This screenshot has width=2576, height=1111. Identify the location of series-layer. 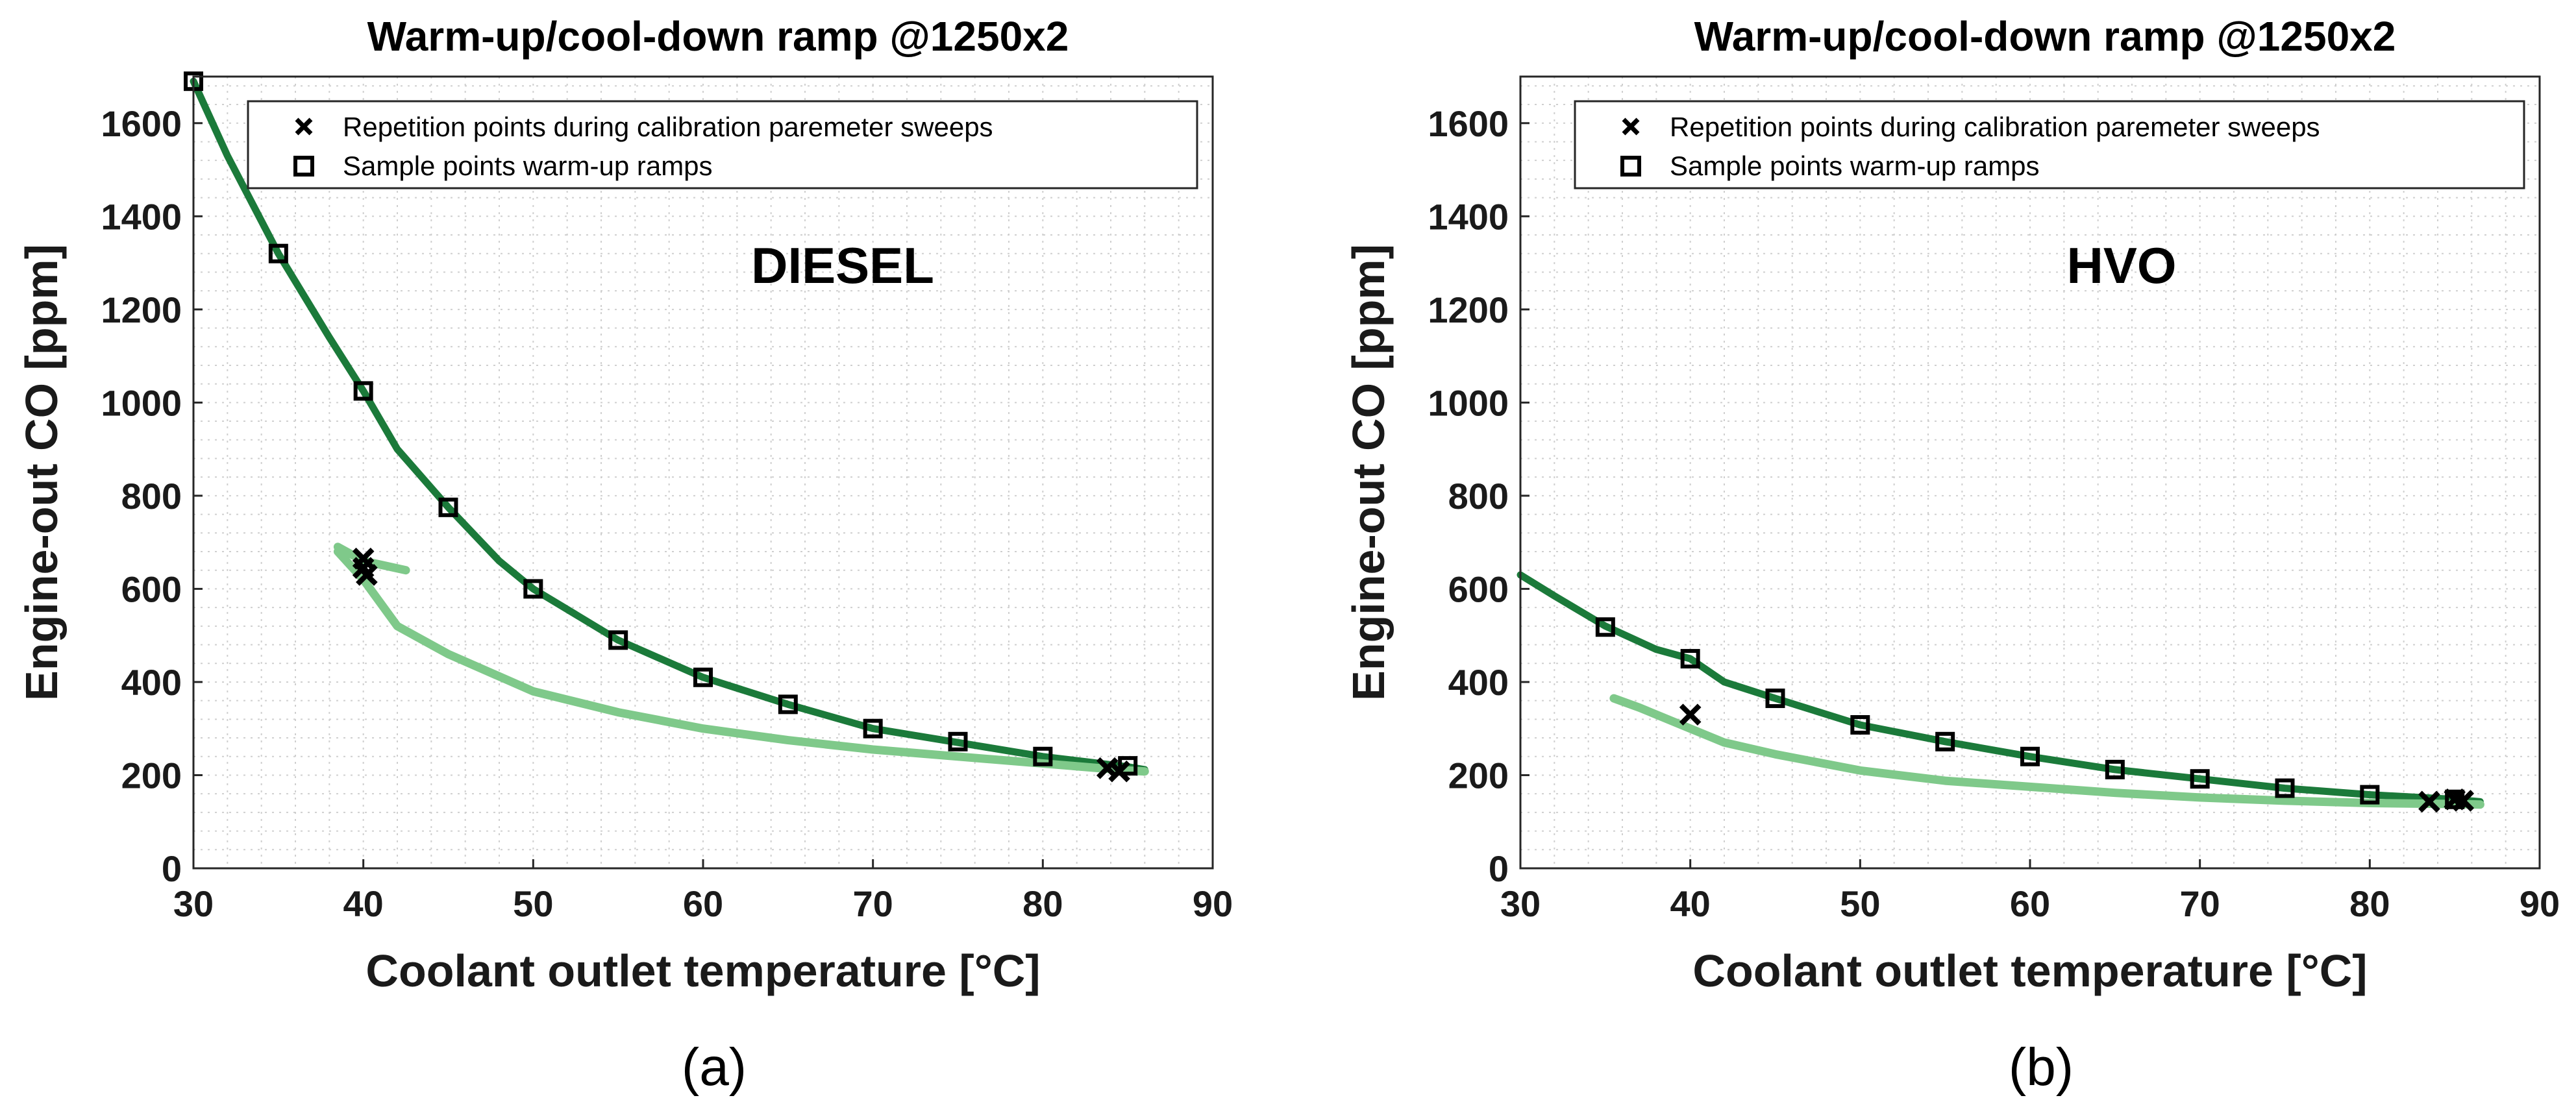
(2000, 692).